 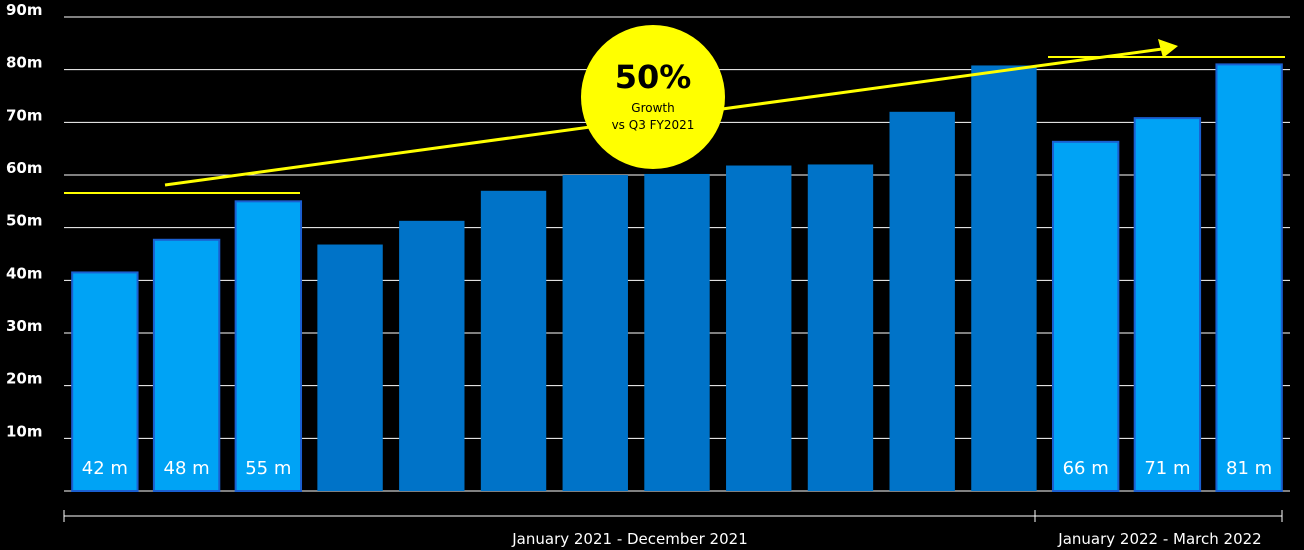 I want to click on range-label: January 2022 - March 2022, so click(x=1159, y=539).